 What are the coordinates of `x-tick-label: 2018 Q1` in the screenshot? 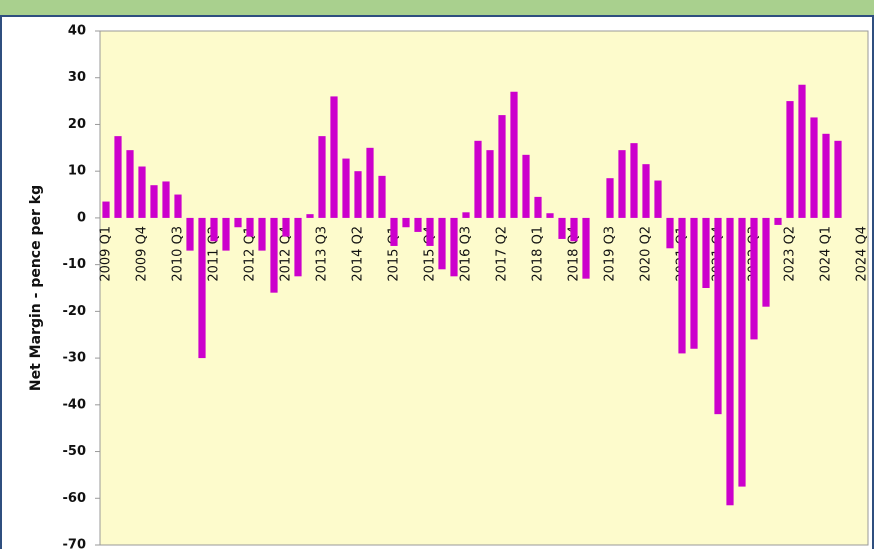 It's located at (538, 254).